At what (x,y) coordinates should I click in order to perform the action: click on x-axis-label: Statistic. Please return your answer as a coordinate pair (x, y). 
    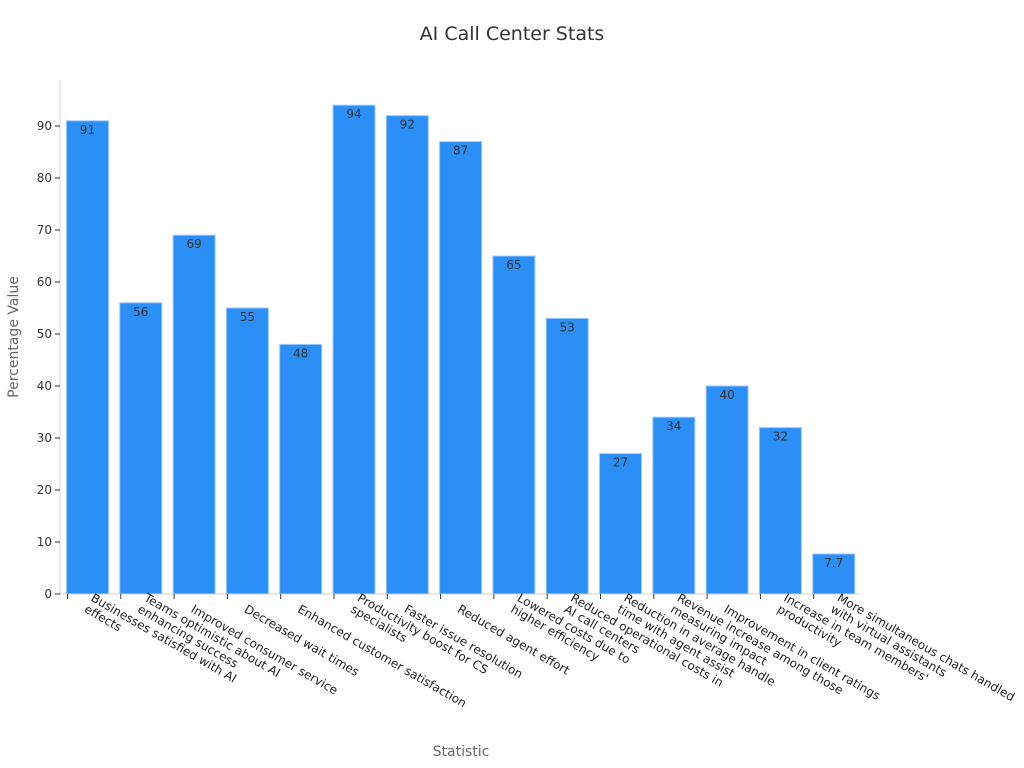
    Looking at the image, I should click on (461, 752).